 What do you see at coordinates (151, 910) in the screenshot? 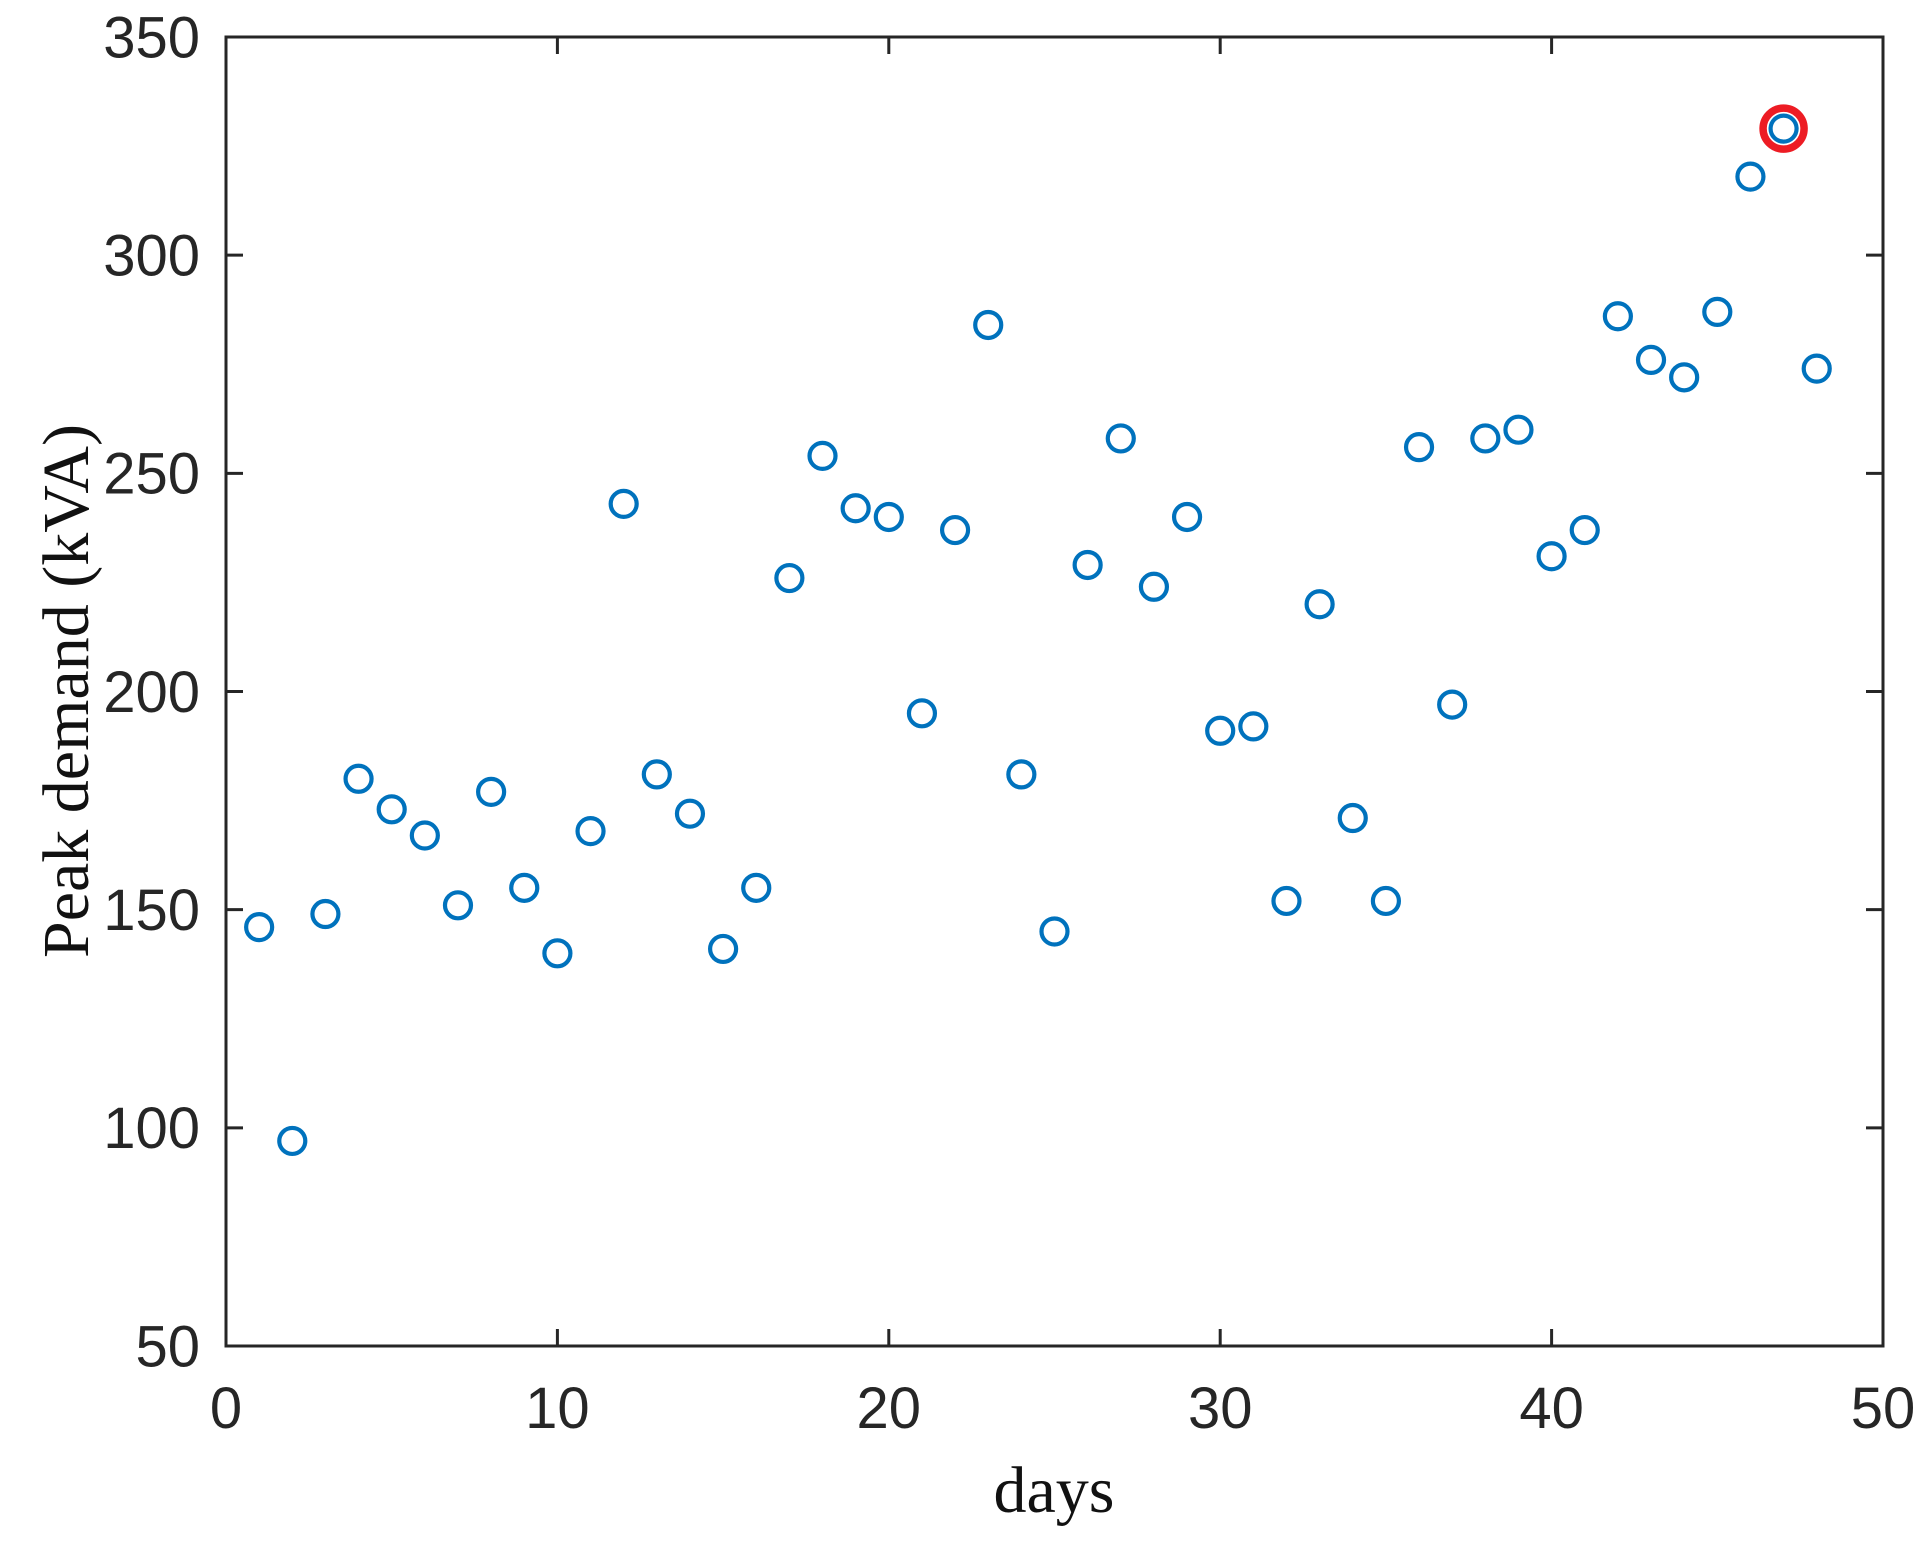
I see `y-tick-label: 150` at bounding box center [151, 910].